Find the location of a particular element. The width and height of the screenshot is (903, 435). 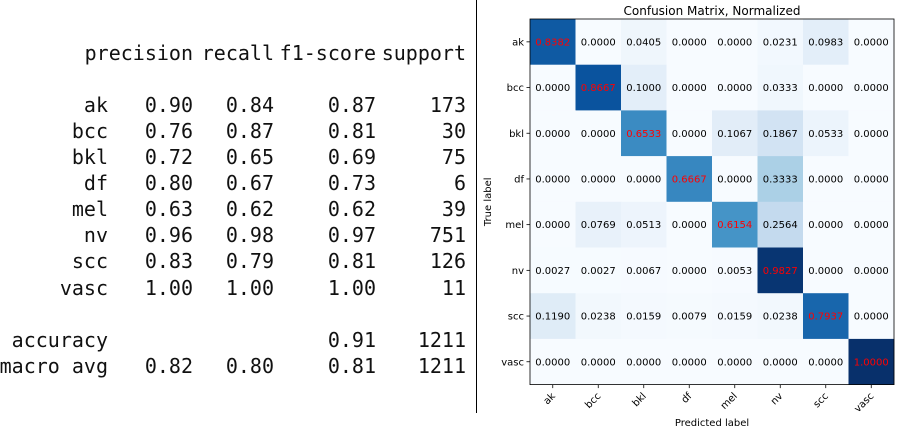

x-tick-label-vasc: vasc is located at coordinates (864, 403).